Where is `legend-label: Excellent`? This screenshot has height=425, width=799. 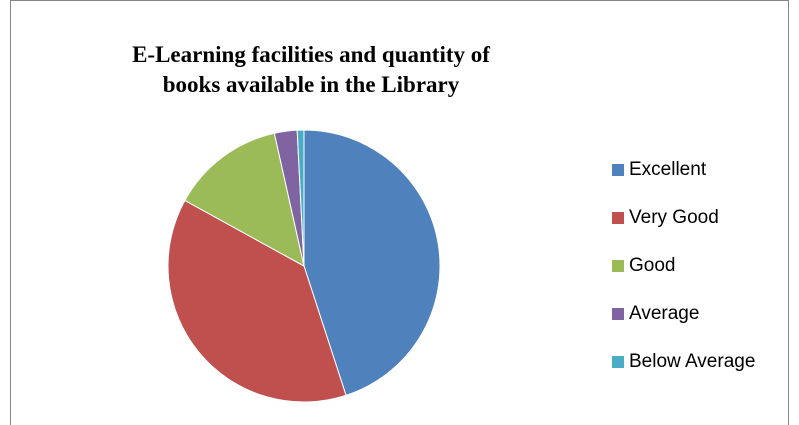
legend-label: Excellent is located at coordinates (668, 169).